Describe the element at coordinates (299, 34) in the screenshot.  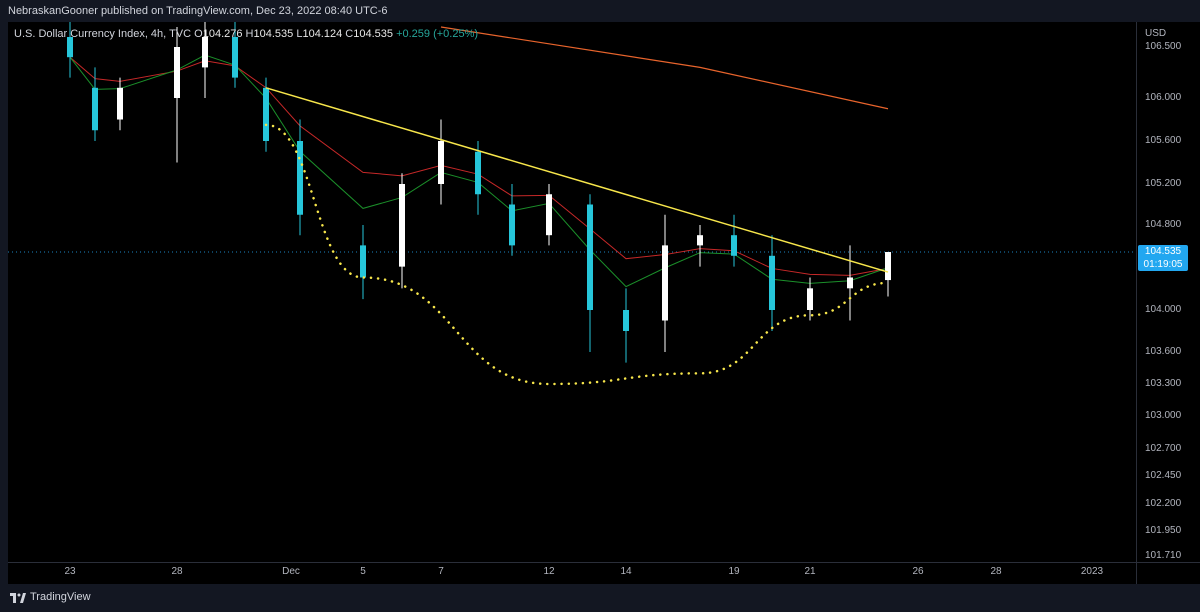
I see `low-label: L` at that location.